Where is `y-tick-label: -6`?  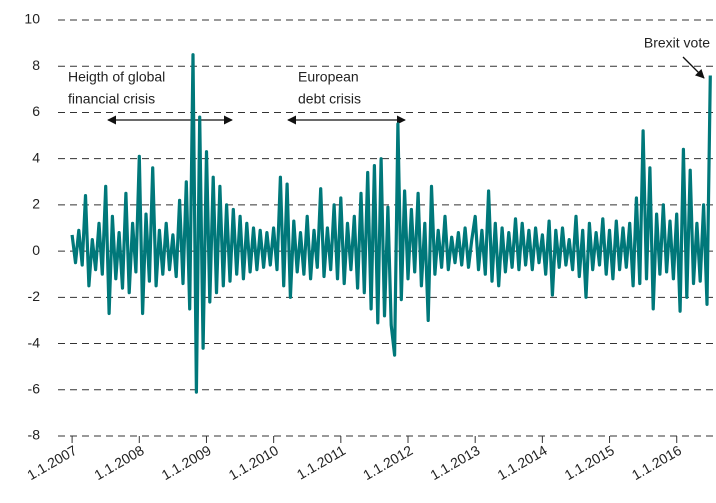
y-tick-label: -6 is located at coordinates (34, 388).